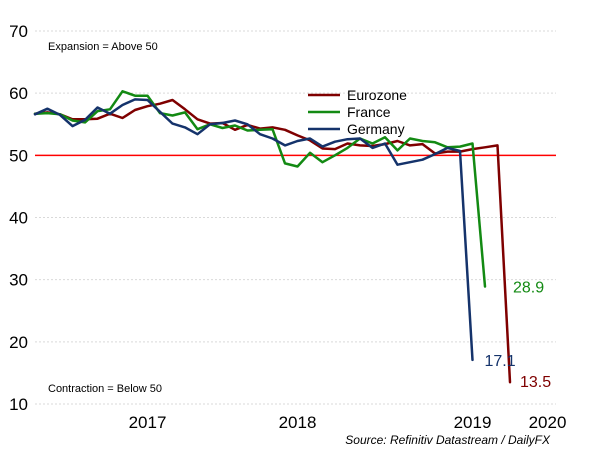  I want to click on legend-label-germany: Germany, so click(376, 129).